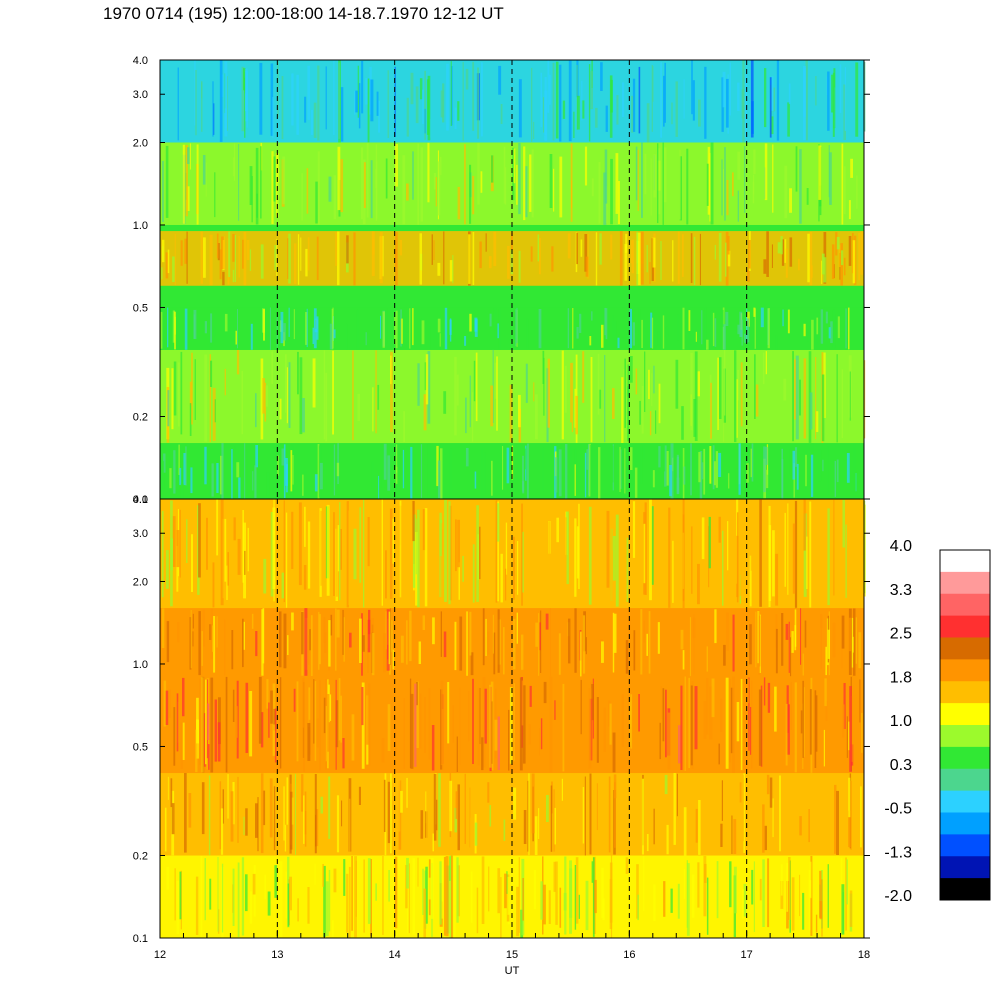 The width and height of the screenshot is (1000, 1000). I want to click on colorbar-label: 2.5, so click(901, 634).